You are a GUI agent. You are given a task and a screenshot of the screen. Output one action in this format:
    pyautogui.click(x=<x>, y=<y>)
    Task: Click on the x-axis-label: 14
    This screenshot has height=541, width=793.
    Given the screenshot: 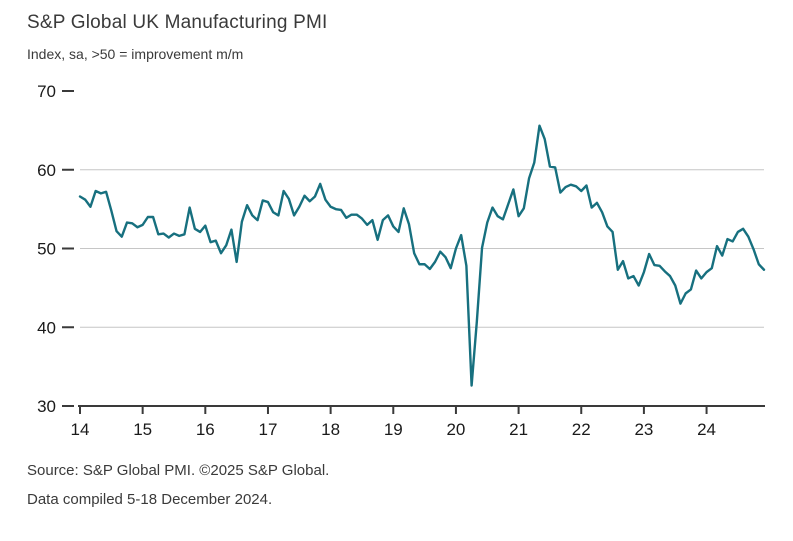 What is the action you would take?
    pyautogui.click(x=80, y=429)
    